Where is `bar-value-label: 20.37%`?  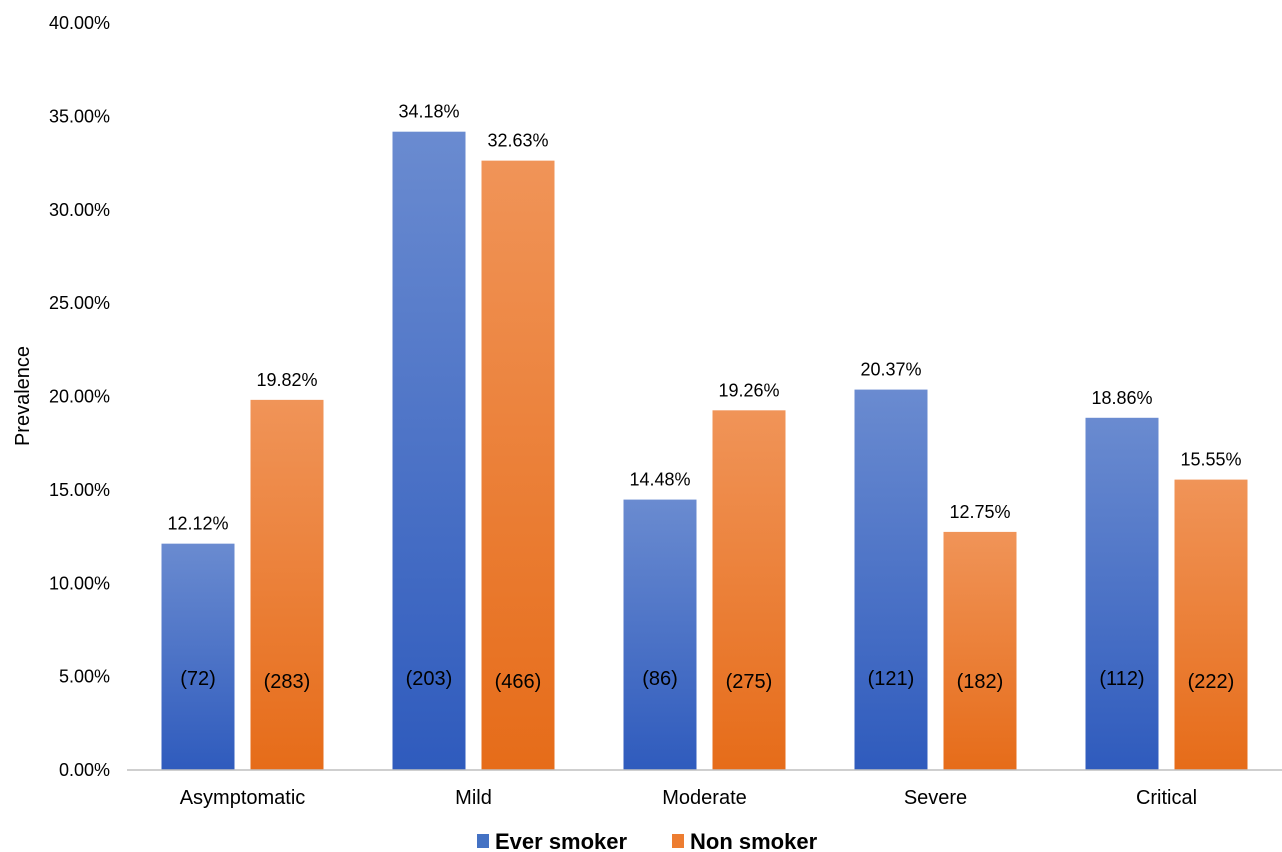
bar-value-label: 20.37% is located at coordinates (890, 370).